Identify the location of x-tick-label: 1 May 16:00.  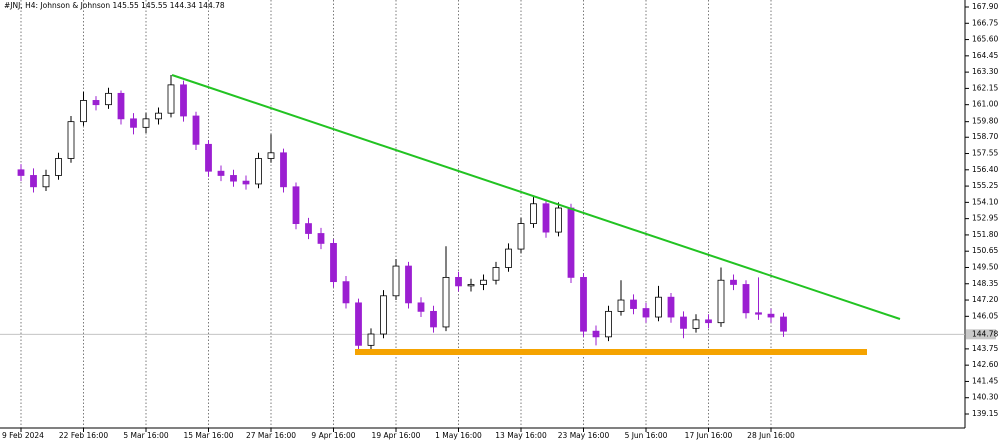
(458, 435).